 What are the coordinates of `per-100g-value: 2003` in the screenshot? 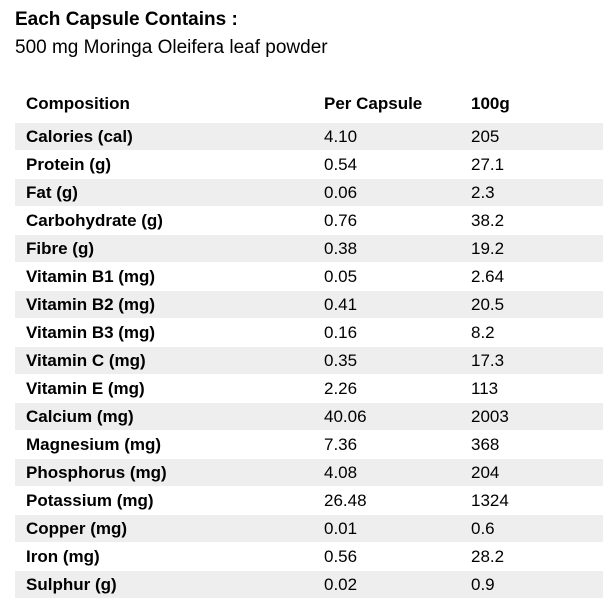 It's located at (531, 416).